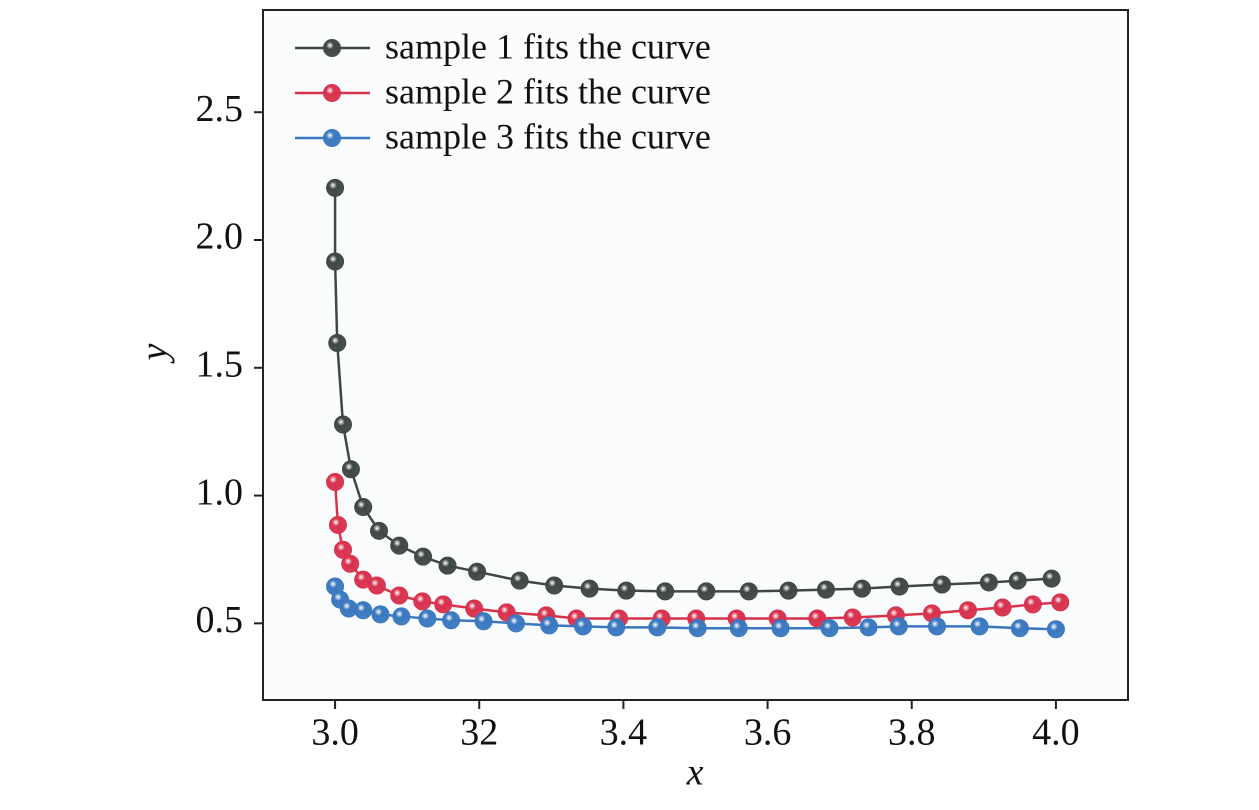  What do you see at coordinates (220, 492) in the screenshot?
I see `y-tick-label: 1.0` at bounding box center [220, 492].